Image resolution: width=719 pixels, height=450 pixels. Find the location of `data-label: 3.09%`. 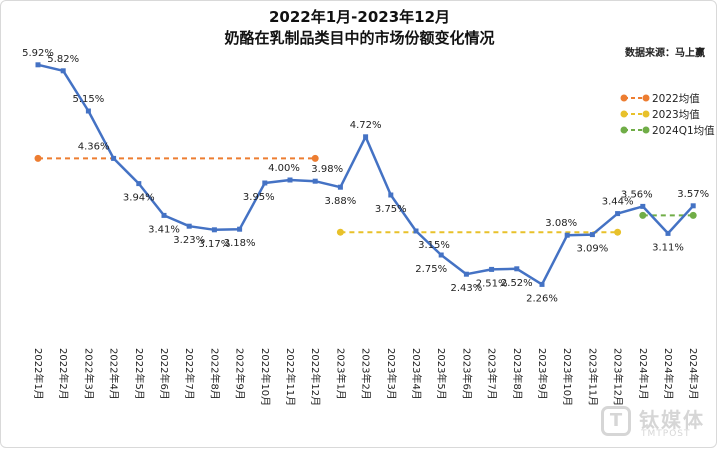

data-label: 3.09% is located at coordinates (593, 249).